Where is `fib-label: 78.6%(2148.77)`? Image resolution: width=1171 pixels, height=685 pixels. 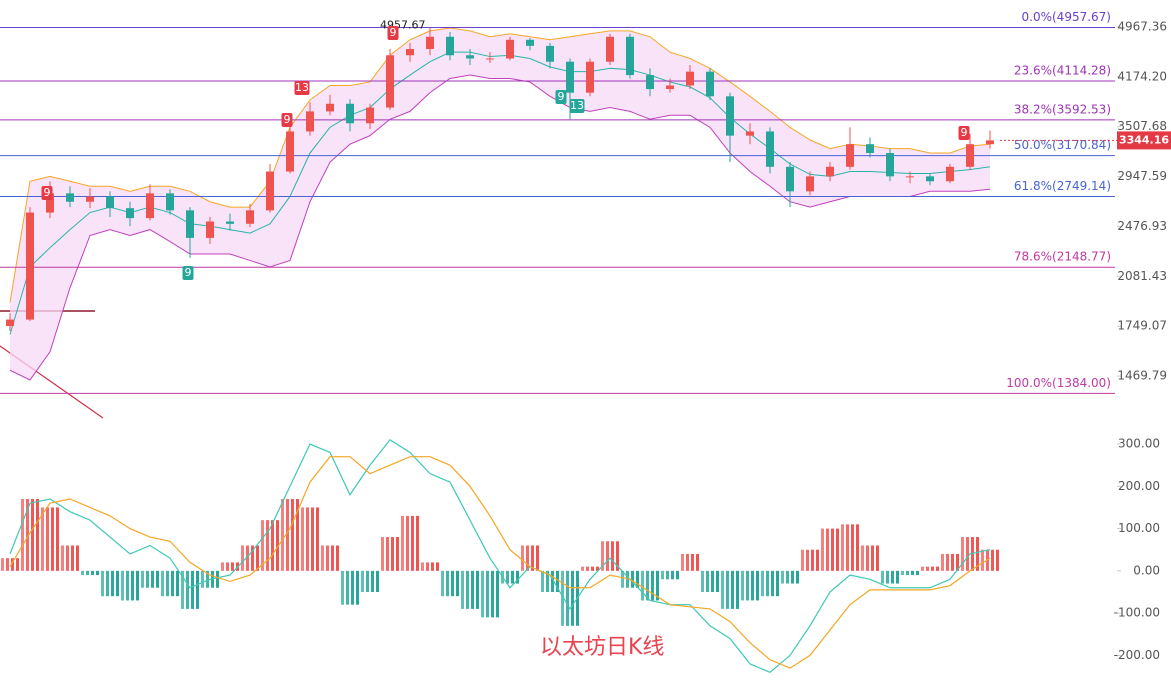 fib-label: 78.6%(2148.77) is located at coordinates (1062, 257).